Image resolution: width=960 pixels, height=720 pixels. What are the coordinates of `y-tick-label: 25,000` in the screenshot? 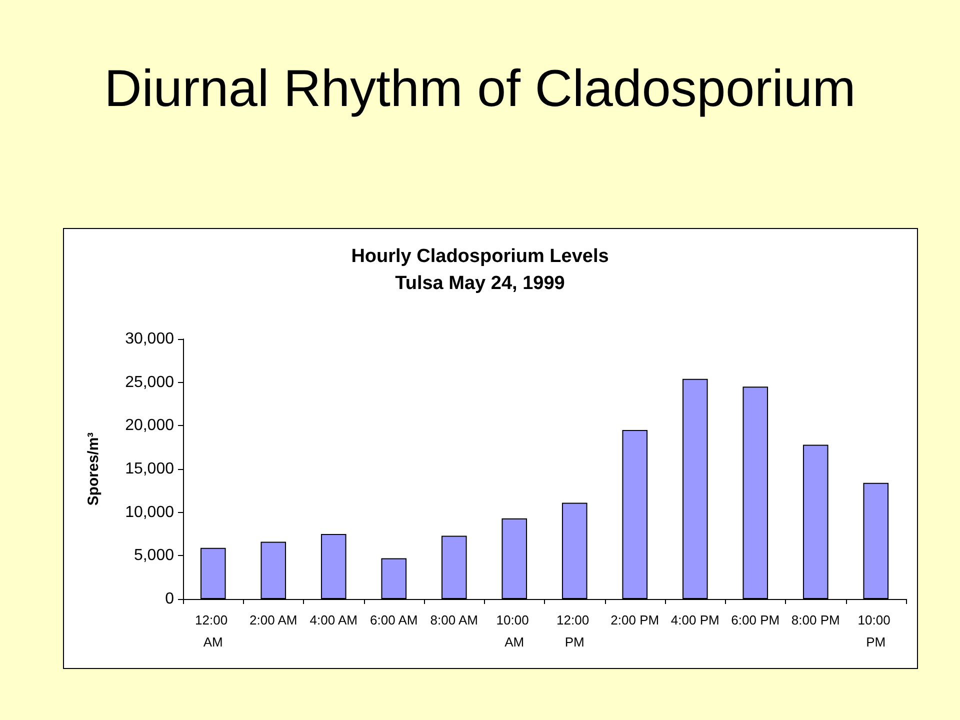 It's located at (149, 382).